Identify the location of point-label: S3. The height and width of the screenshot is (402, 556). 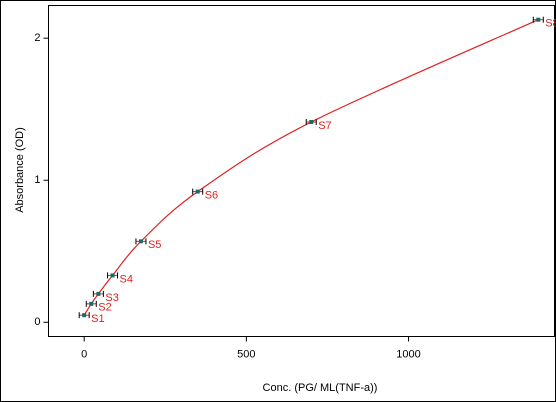
(111, 298).